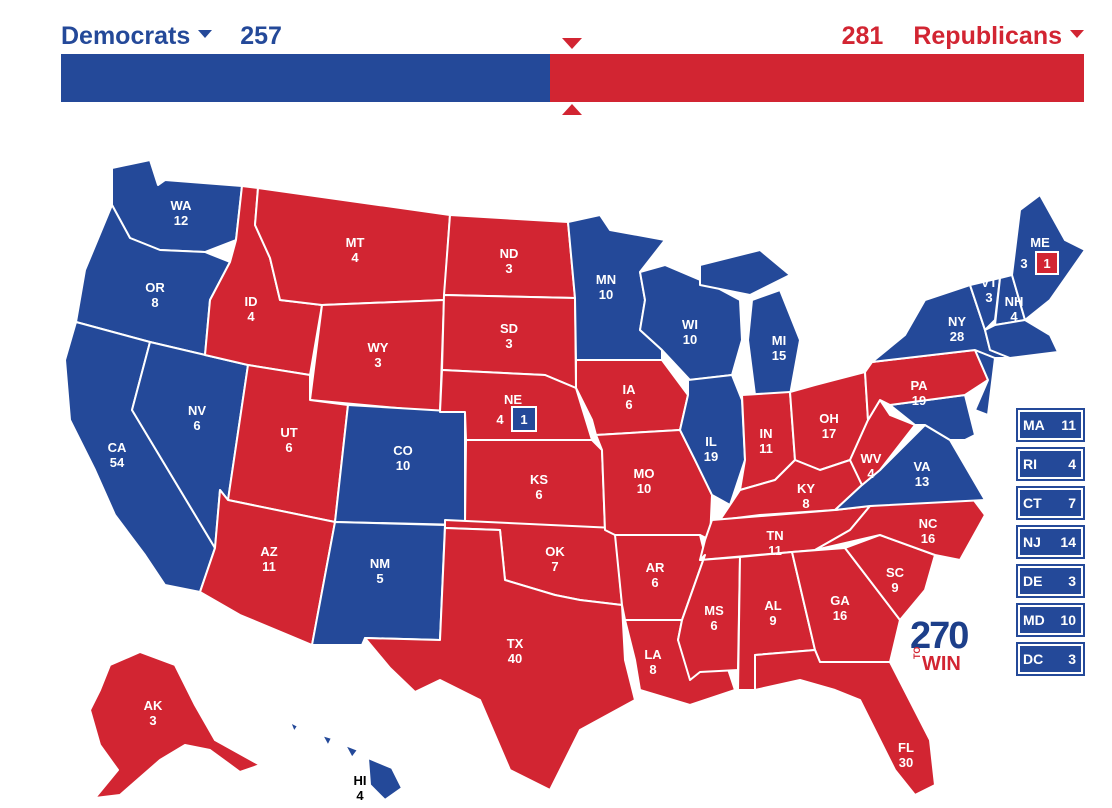  I want to click on state-label-ca: CA, so click(117, 447).